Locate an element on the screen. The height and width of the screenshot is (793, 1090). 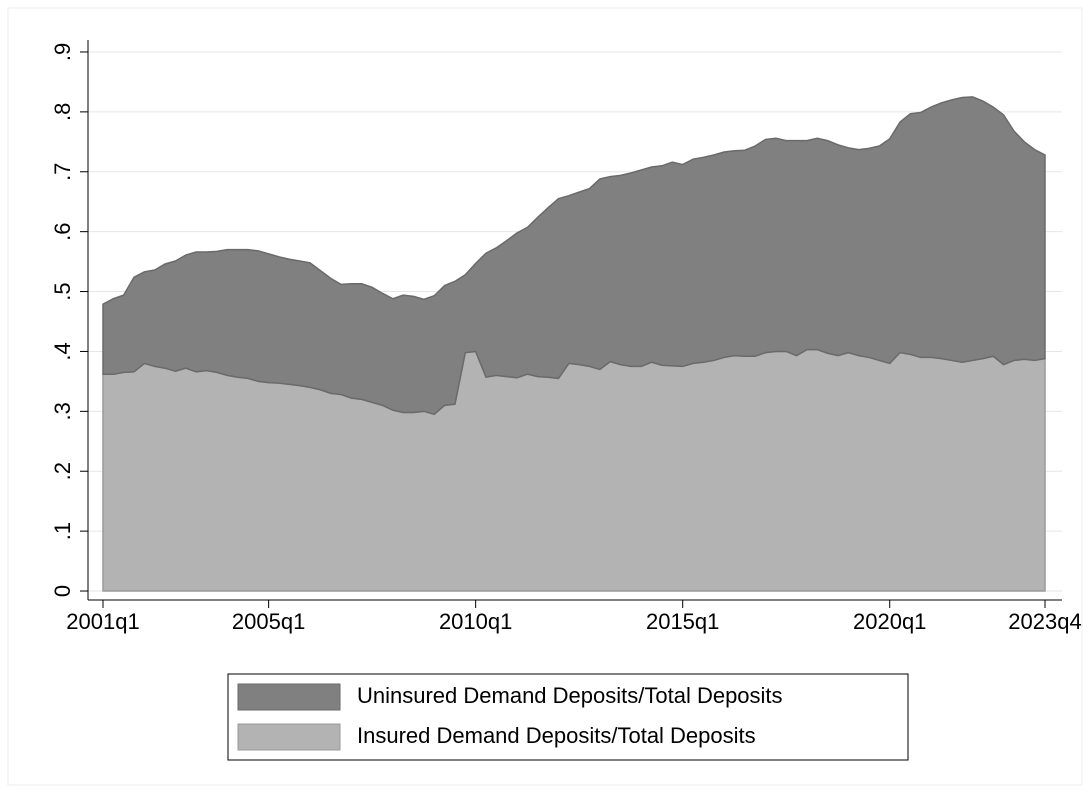
x-tick-label: 2005q1 is located at coordinates (268, 621).